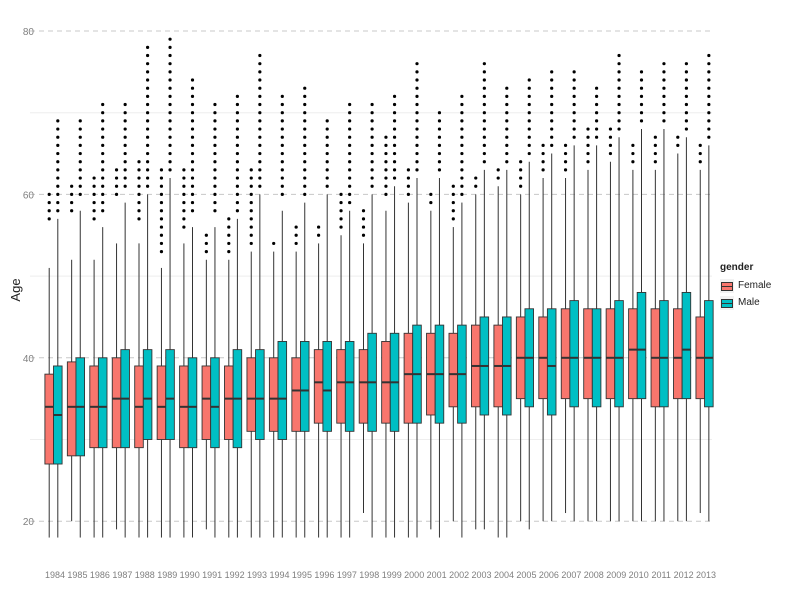  I want to click on y-axis-label: Age, so click(15, 289).